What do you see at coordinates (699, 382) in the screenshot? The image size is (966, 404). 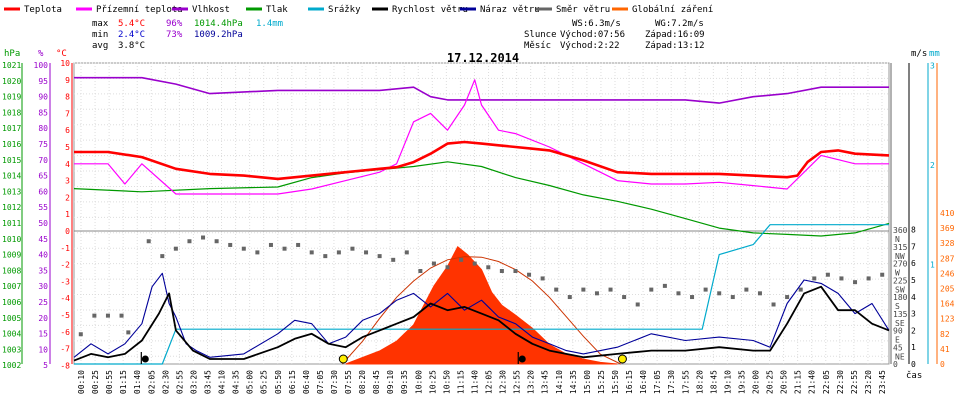 I see `time-tick: 18:20` at bounding box center [699, 382].